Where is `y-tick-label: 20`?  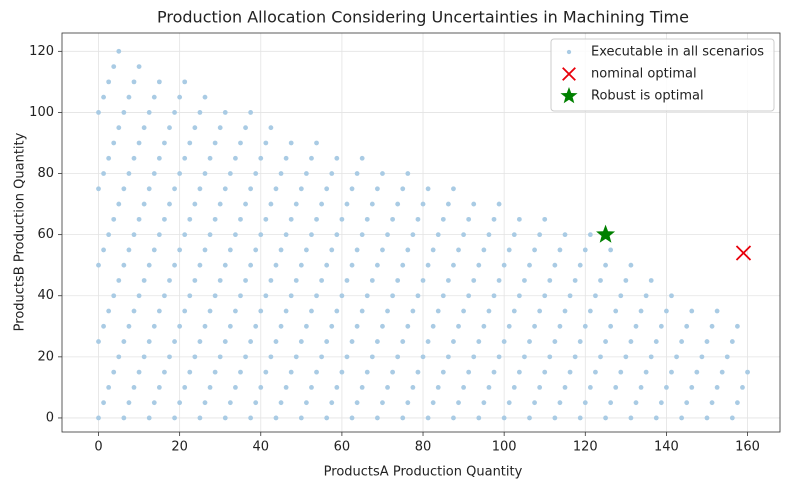 y-tick-label: 20 is located at coordinates (45, 356).